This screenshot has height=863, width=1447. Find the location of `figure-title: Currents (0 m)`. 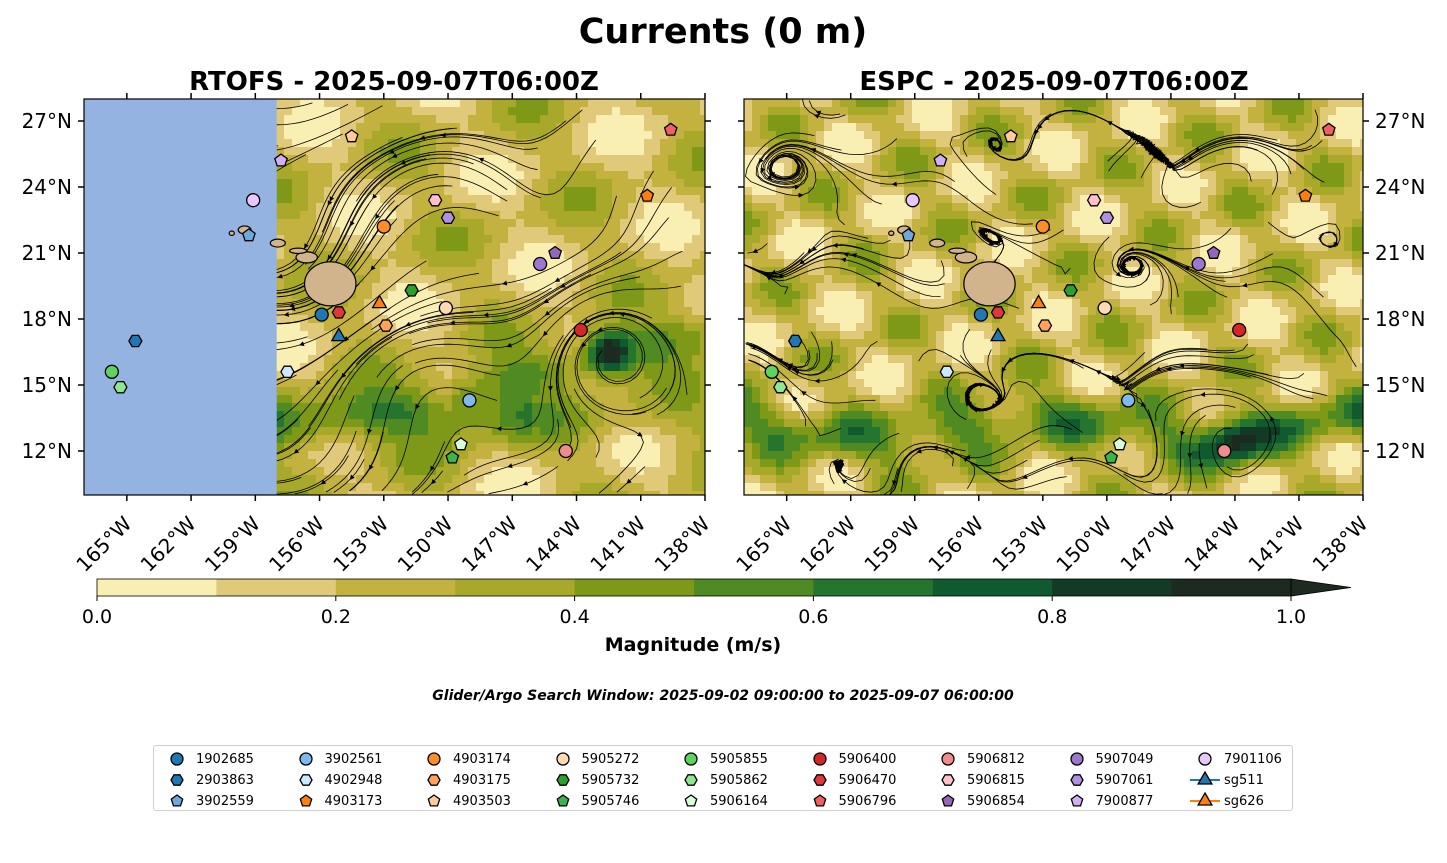

figure-title: Currents (0 m) is located at coordinates (723, 32).